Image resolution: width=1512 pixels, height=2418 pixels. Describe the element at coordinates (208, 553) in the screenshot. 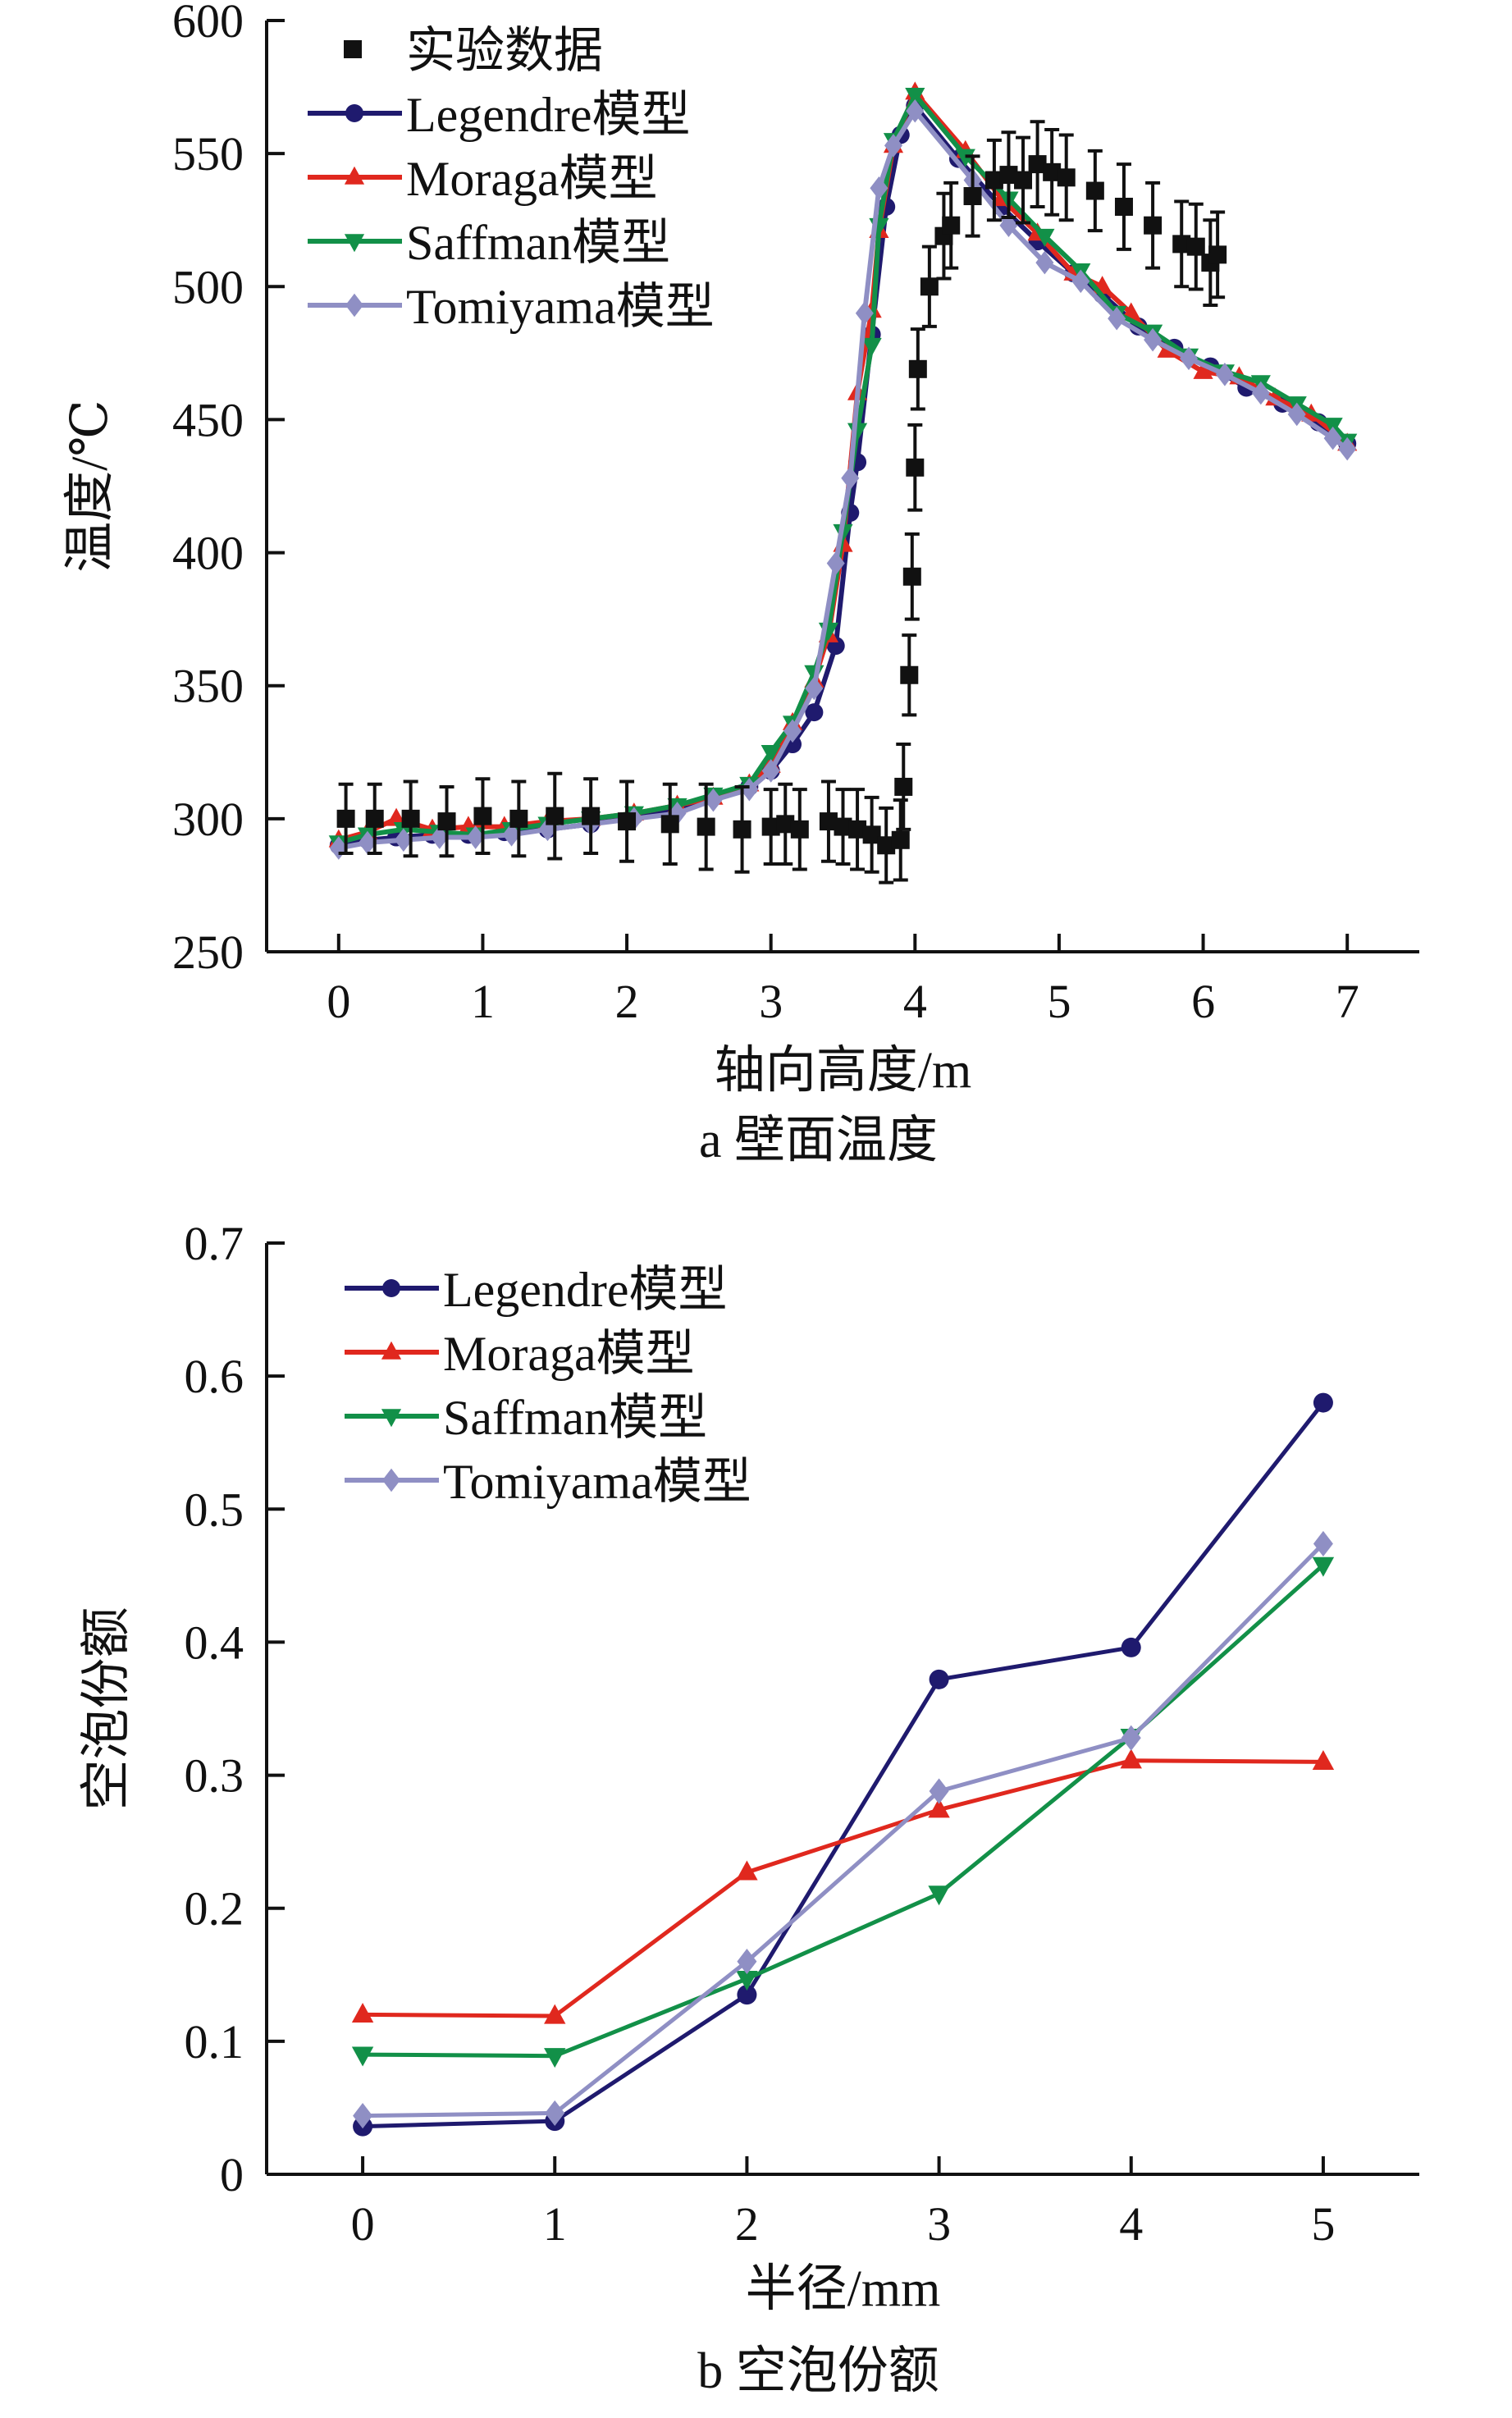

I see `y-tick-label: 400` at that location.